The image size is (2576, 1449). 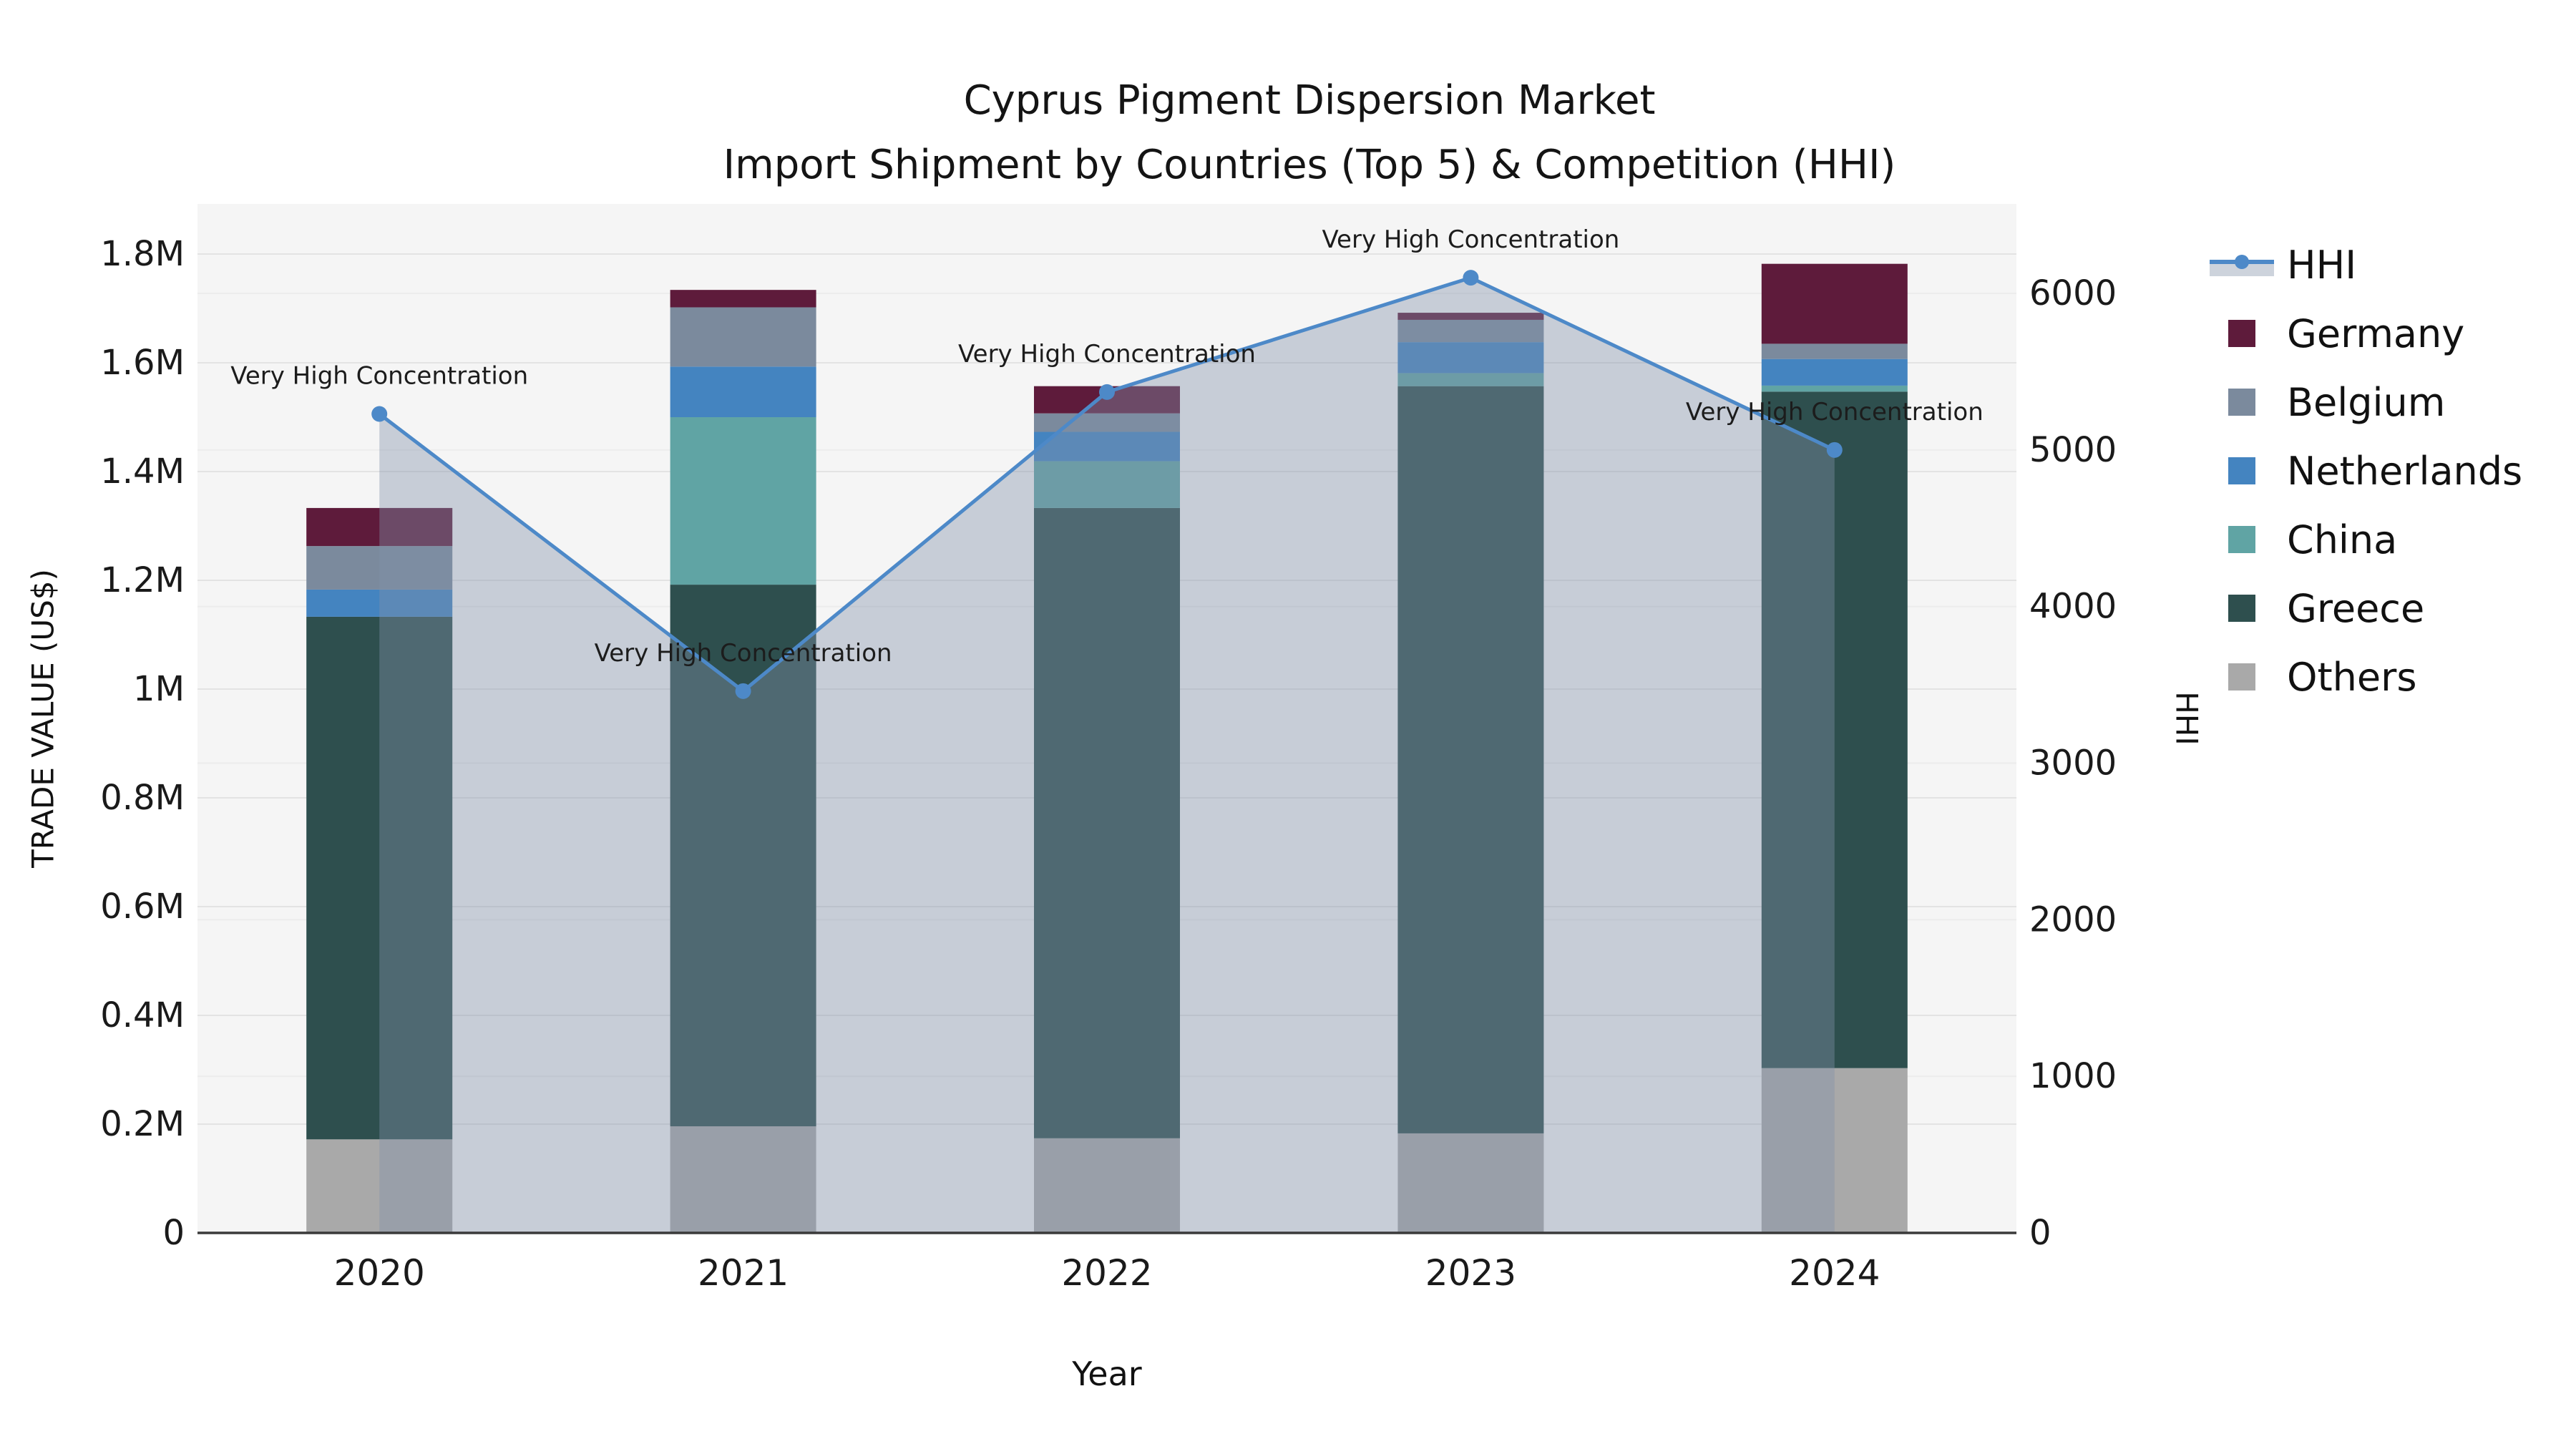 What do you see at coordinates (1107, 1374) in the screenshot?
I see `x-axis-title: Year` at bounding box center [1107, 1374].